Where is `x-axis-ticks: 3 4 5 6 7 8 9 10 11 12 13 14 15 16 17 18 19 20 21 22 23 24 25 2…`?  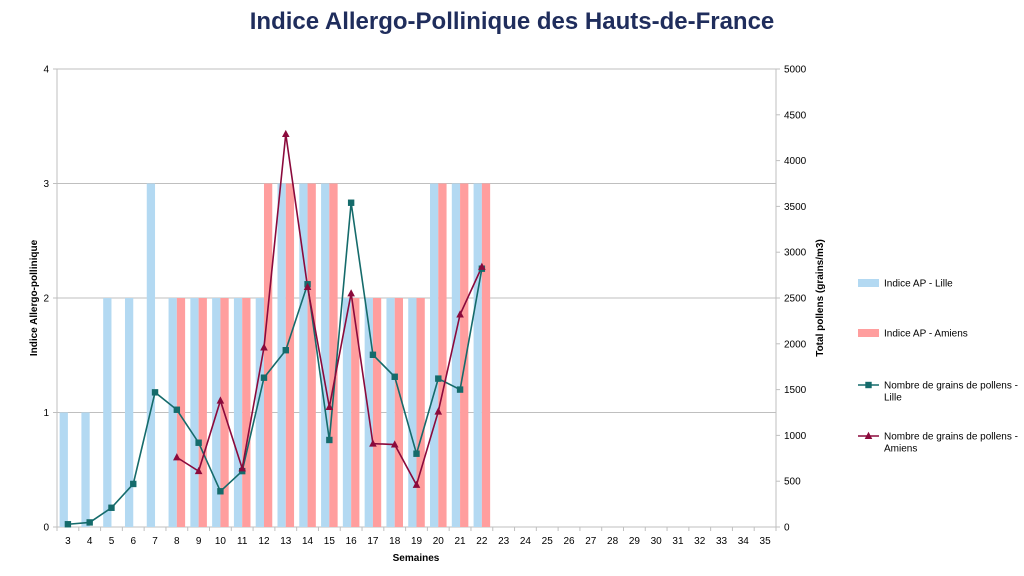 x-axis-ticks: 3 4 5 6 7 8 9 10 11 12 13 14 15 16 17 18 19 20 21 22 23 24 25 2… is located at coordinates (416, 537).